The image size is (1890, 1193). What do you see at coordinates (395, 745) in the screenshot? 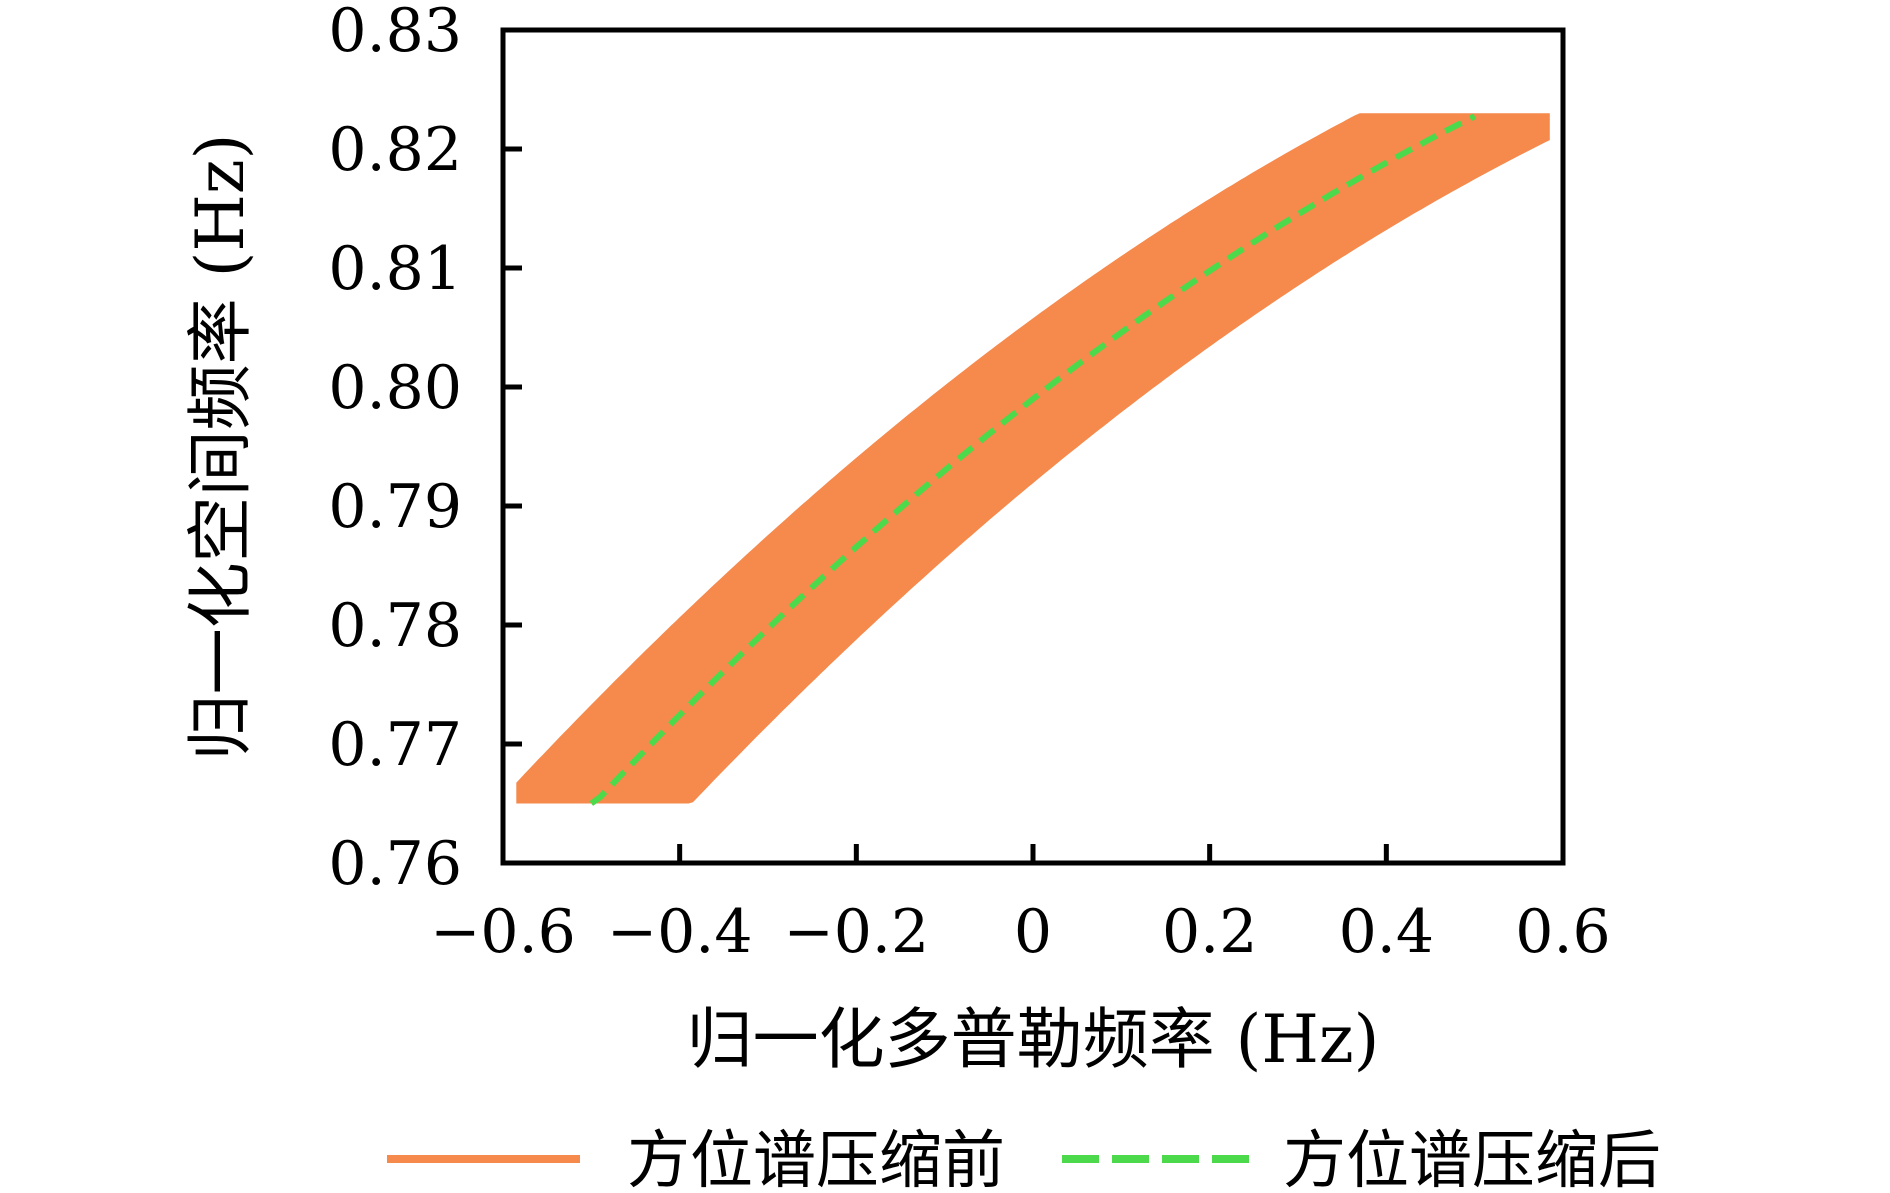
I see `y-tick-label: 0.77` at bounding box center [395, 745].